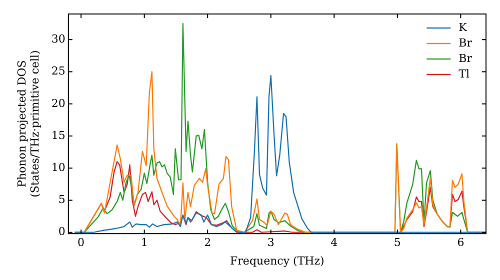 Image resolution: width=500 pixels, height=280 pixels. I want to click on y-axis-title: Phonon projected DOS (States/THz·primitive cell), so click(28, 124).